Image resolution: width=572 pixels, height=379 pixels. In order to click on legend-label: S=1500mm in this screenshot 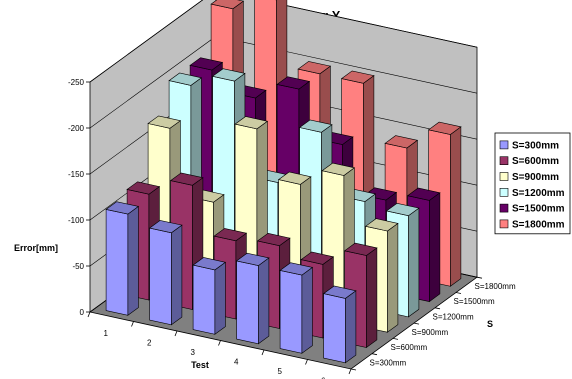, I will do `click(538, 209)`.